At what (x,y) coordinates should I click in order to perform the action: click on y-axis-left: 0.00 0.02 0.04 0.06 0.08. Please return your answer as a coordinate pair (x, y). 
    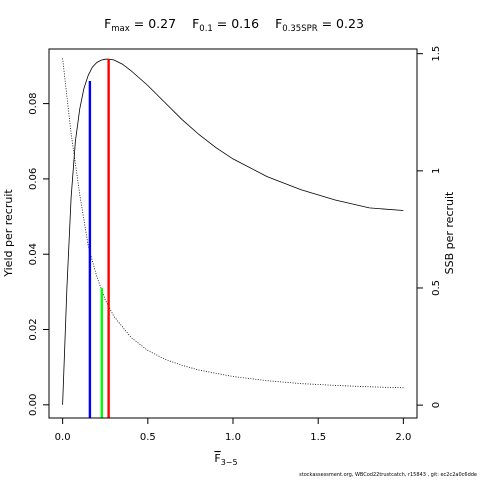
    Looking at the image, I should click on (39, 254).